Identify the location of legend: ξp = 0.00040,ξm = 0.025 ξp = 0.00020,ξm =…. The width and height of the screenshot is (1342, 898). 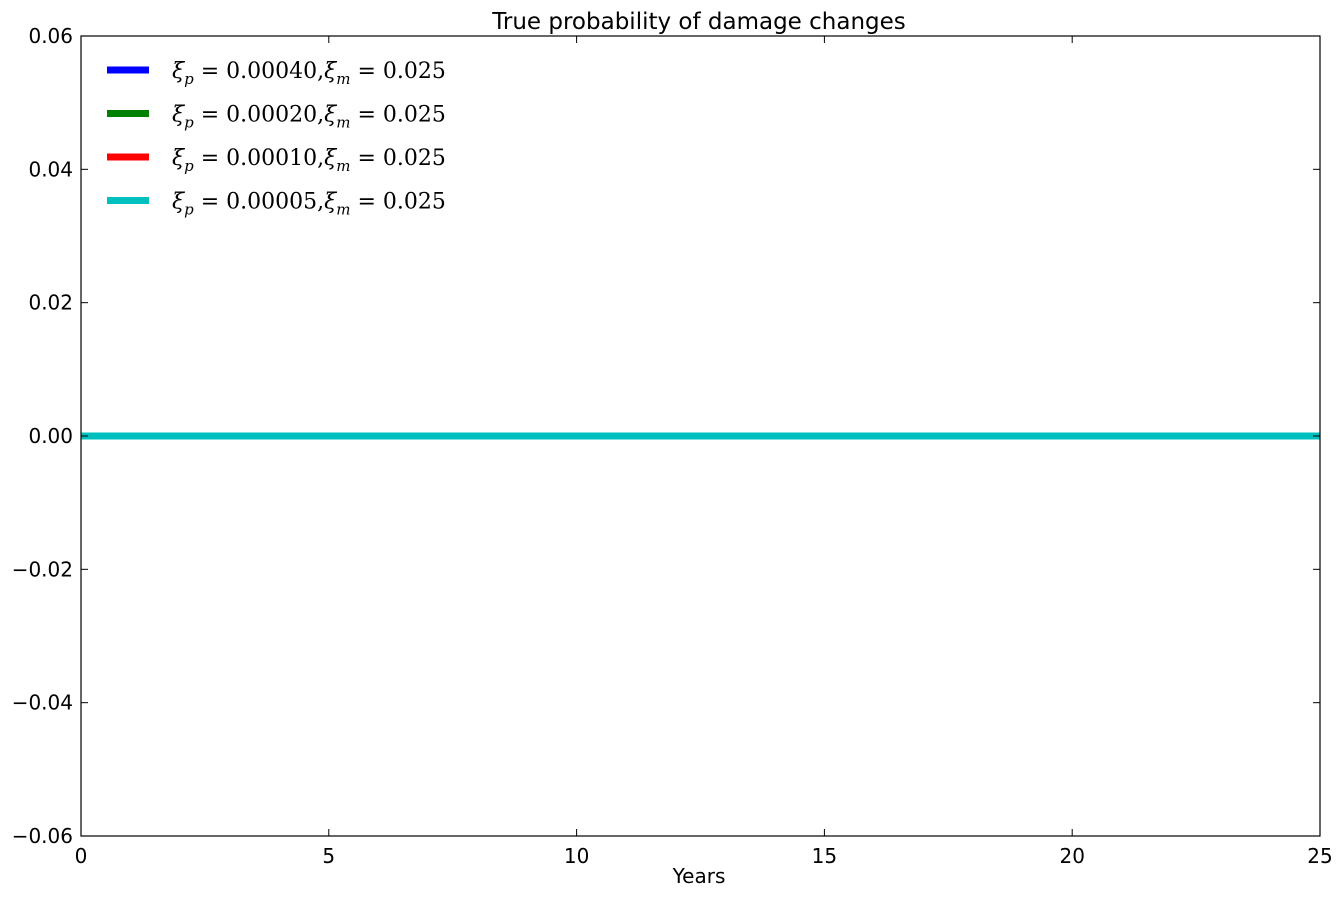
(276, 139).